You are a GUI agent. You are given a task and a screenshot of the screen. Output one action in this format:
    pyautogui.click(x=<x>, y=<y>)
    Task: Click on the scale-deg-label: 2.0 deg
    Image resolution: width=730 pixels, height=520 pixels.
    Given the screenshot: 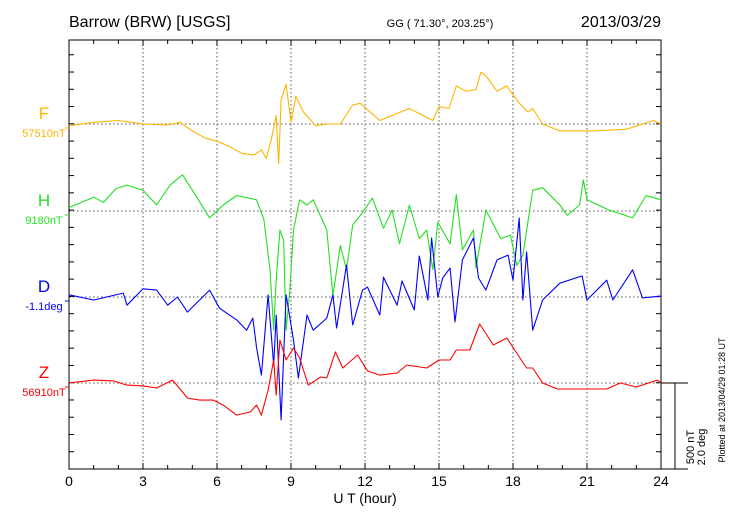 What is the action you would take?
    pyautogui.click(x=702, y=447)
    